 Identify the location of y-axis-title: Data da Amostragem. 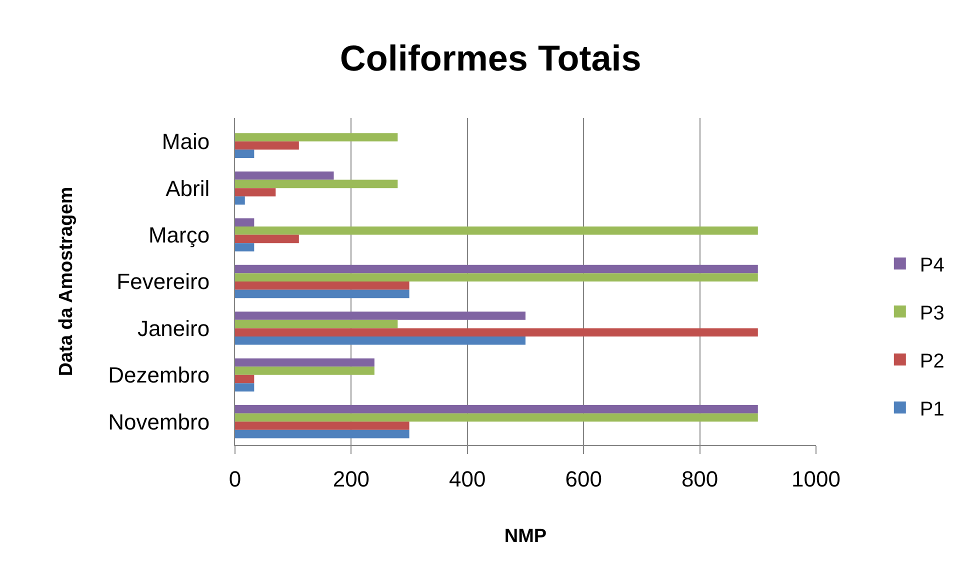
(66, 281).